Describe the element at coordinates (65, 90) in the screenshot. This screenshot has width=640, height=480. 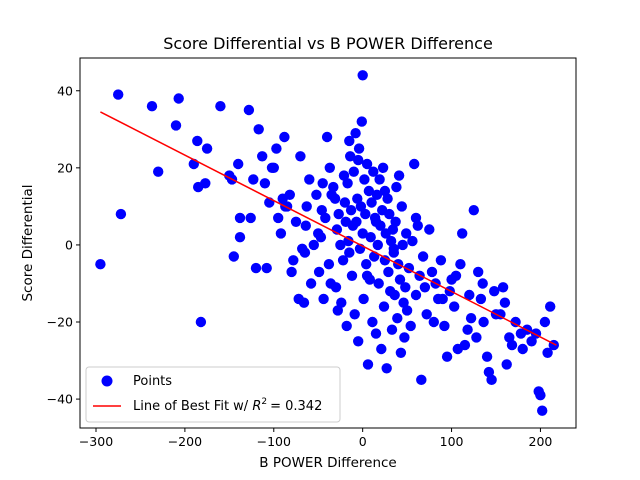
I see `y-tick-label: 40` at that location.